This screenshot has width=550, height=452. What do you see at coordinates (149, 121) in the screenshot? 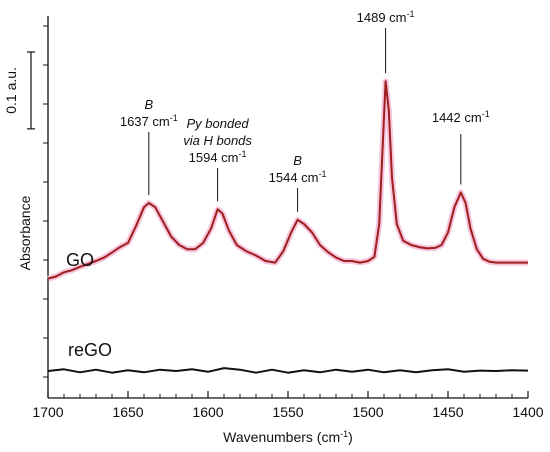
I see `annotation-label: 1637 cm-1` at bounding box center [149, 121].